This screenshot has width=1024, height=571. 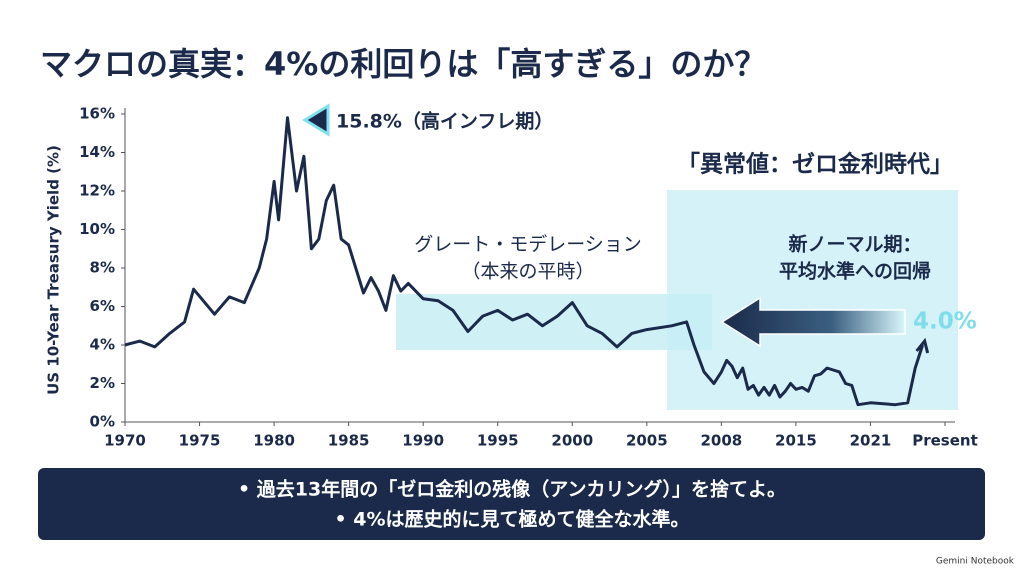 What do you see at coordinates (200, 441) in the screenshot?
I see `x-tick-label: 1975` at bounding box center [200, 441].